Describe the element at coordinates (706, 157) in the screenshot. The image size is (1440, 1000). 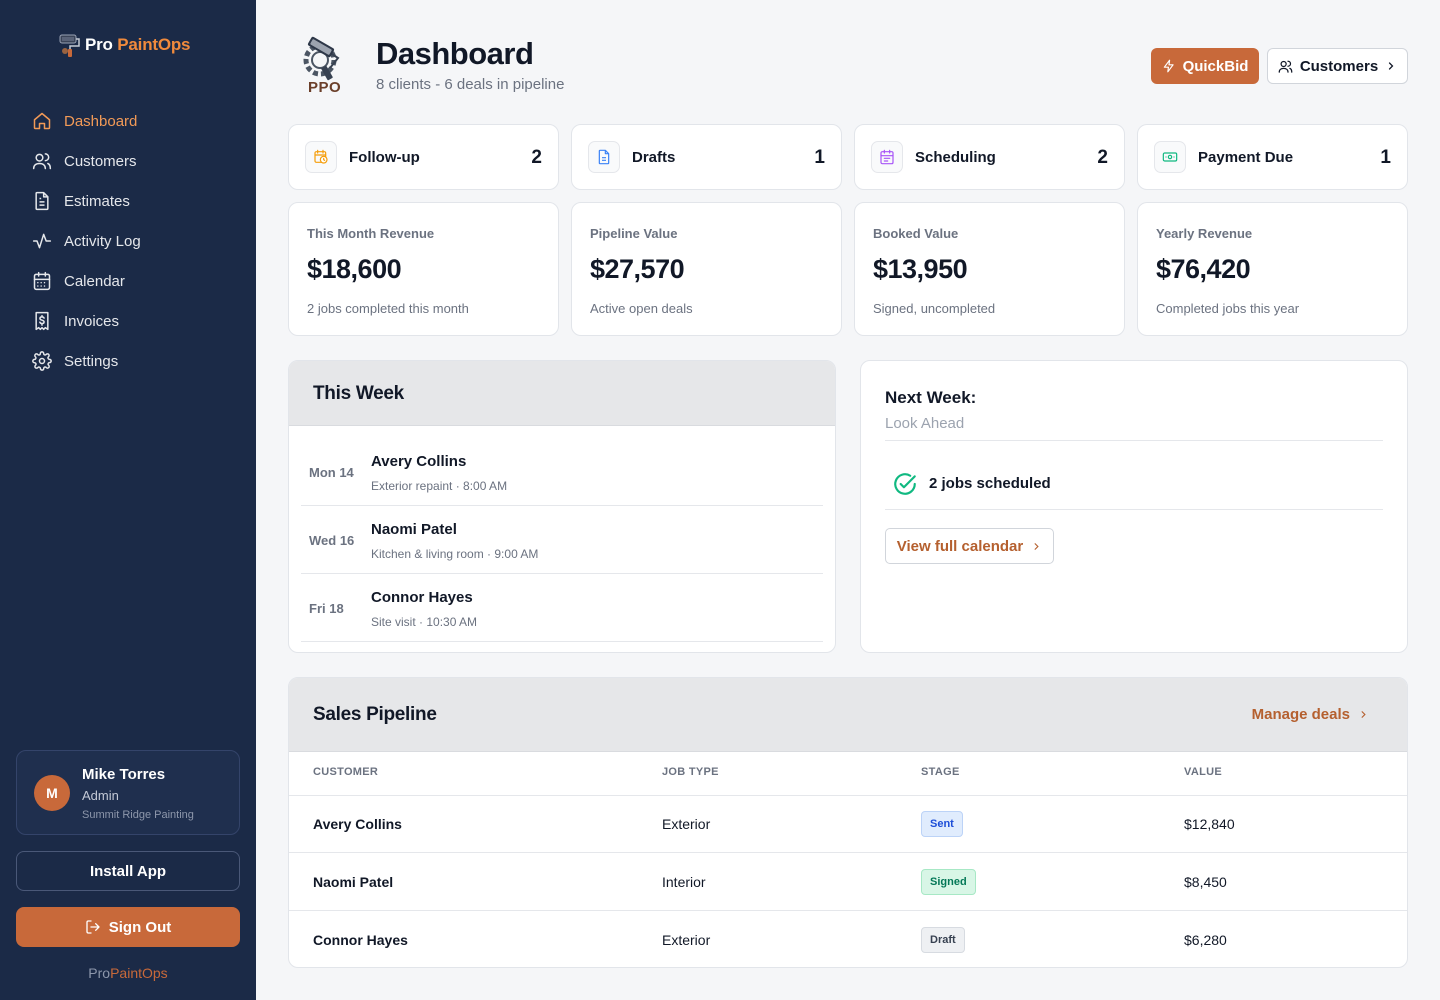
I see `status-card-drafts: Drafts 1` at that location.